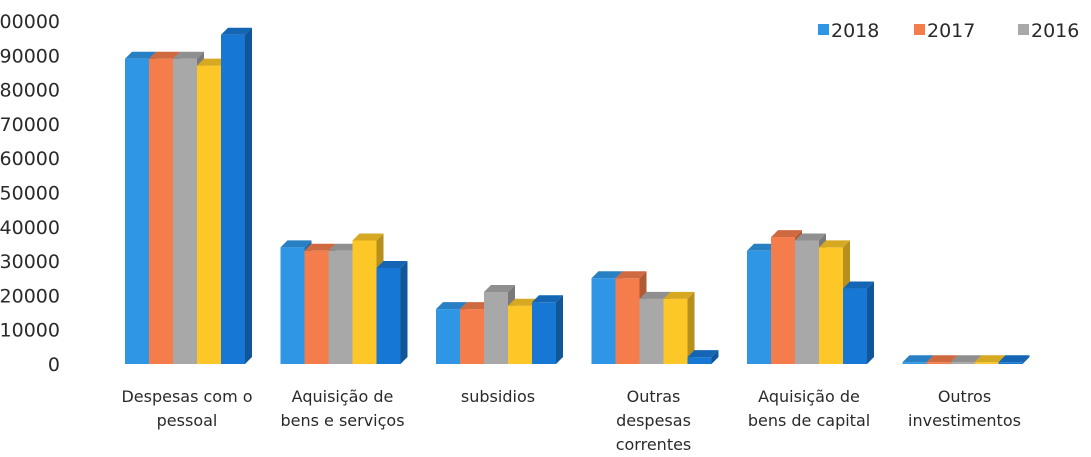 The height and width of the screenshot is (457, 1091). I want to click on legend-label: 2017, so click(951, 31).